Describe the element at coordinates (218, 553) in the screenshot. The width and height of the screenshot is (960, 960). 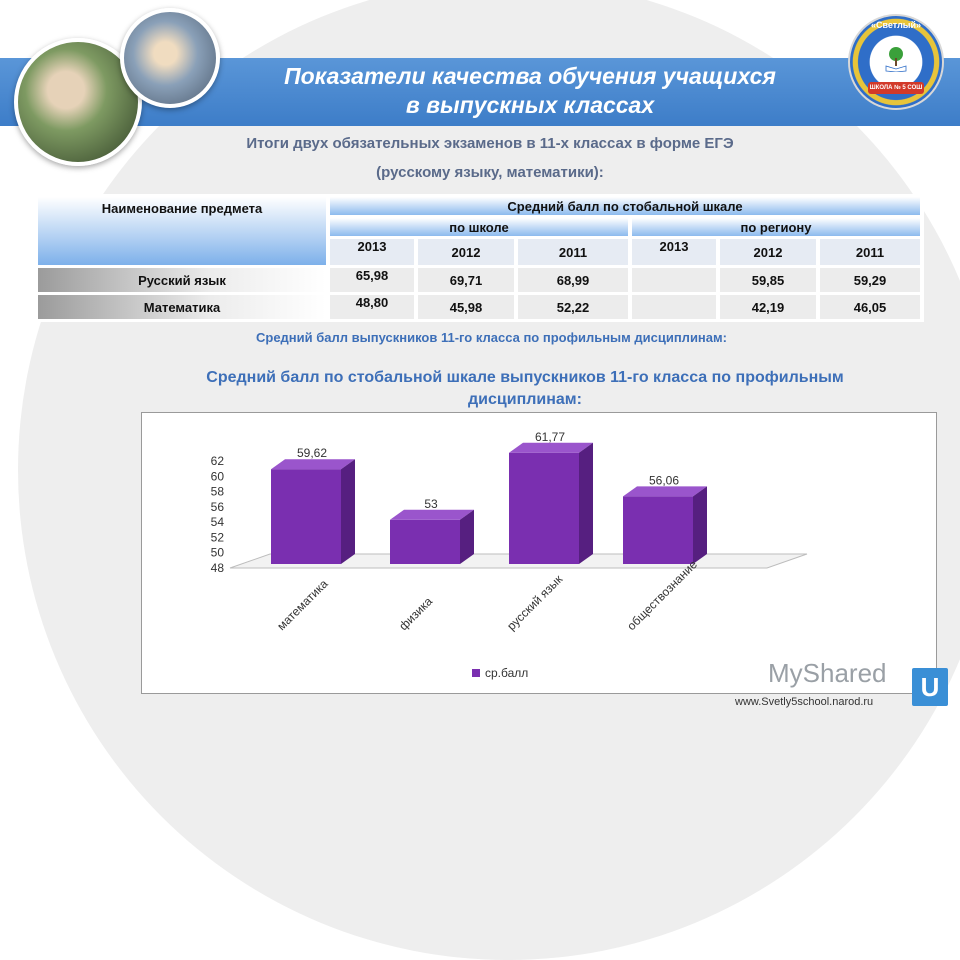
I see `y-tick-label: 50` at that location.